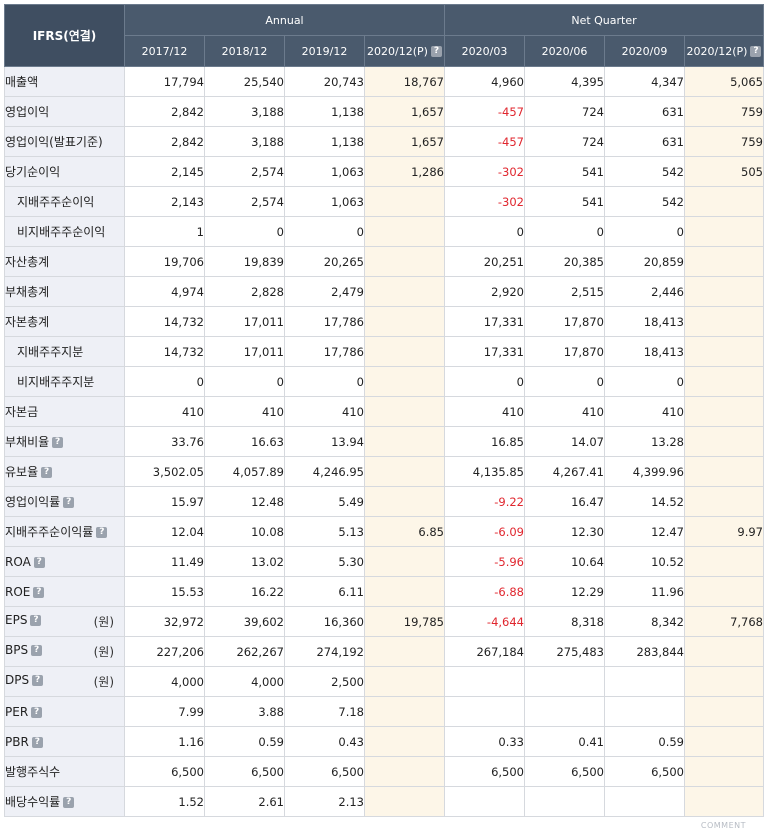 This screenshot has width=764, height=834. What do you see at coordinates (244, 681) in the screenshot?
I see `value-cell: 4,000` at bounding box center [244, 681].